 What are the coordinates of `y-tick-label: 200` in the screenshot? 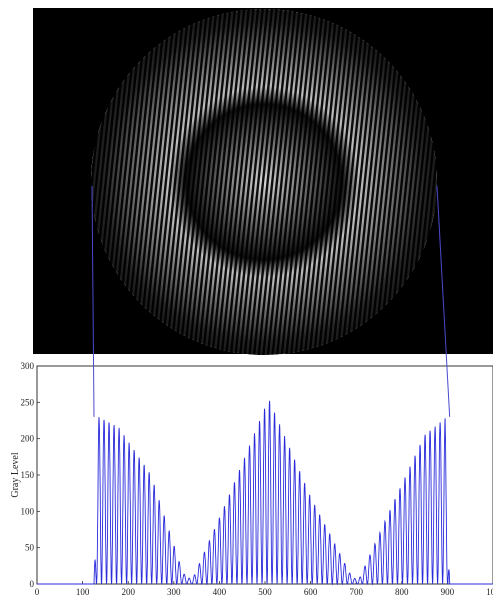 It's located at (28, 439).